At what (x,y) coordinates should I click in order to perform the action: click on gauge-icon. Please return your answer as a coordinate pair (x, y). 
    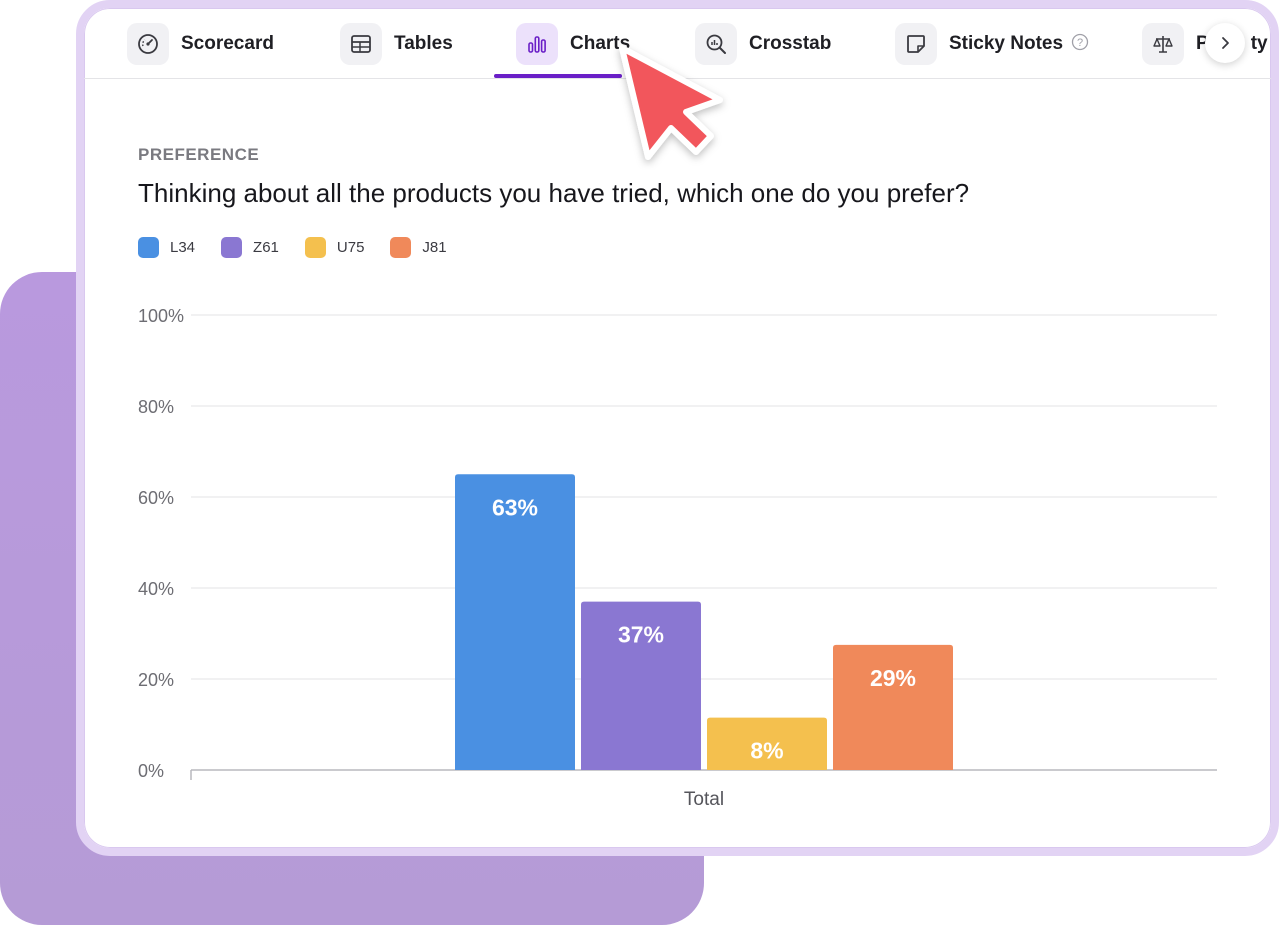
    Looking at the image, I should click on (148, 44).